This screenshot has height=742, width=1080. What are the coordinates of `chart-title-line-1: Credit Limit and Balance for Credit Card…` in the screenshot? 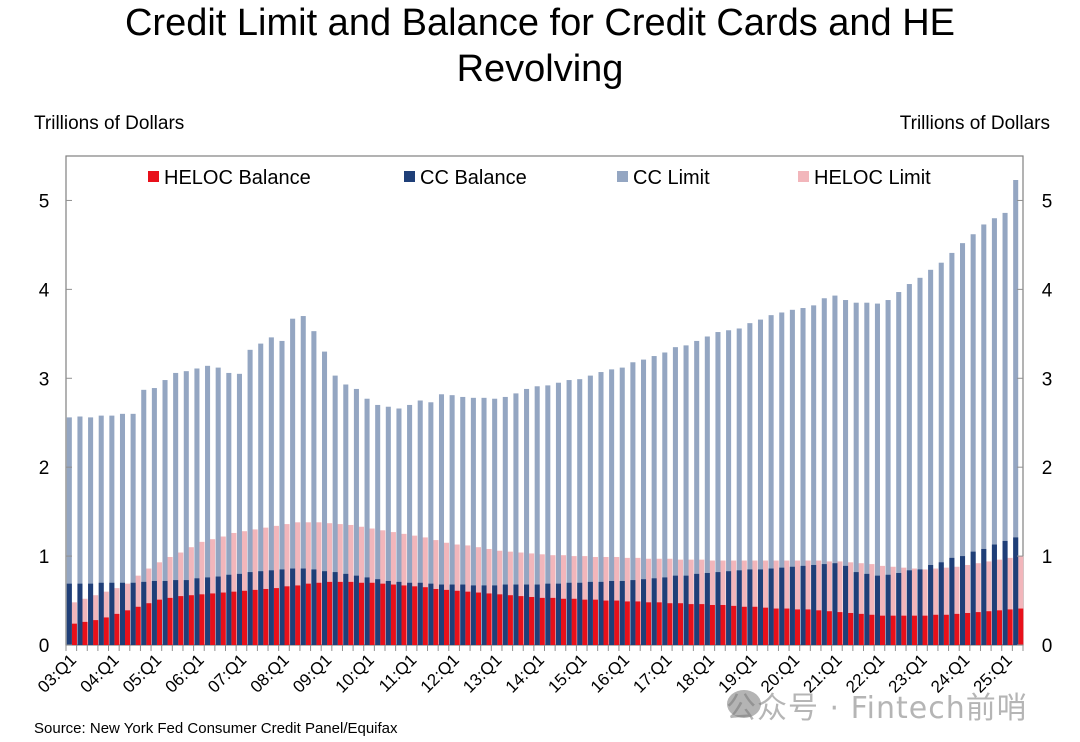 It's located at (540, 23).